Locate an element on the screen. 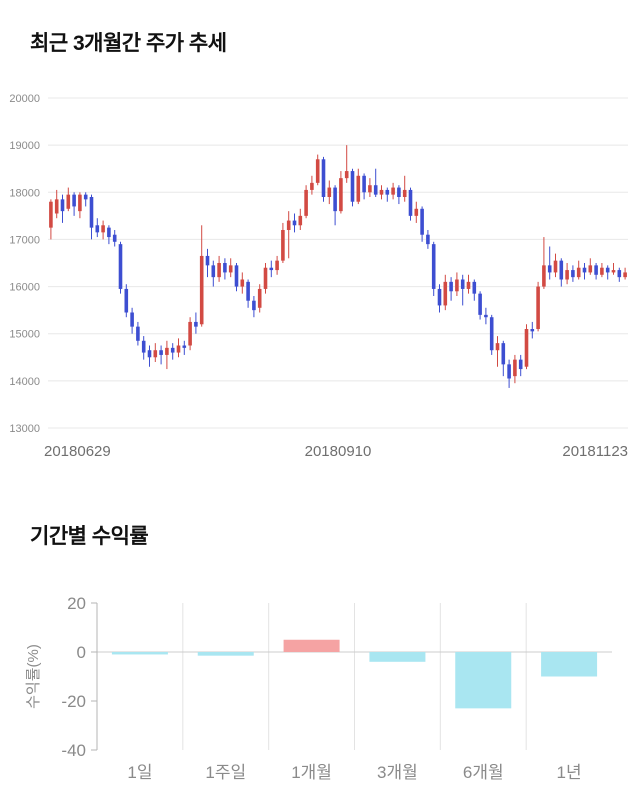  returns-chart-title: 기간별 수익률 is located at coordinates (89, 536).